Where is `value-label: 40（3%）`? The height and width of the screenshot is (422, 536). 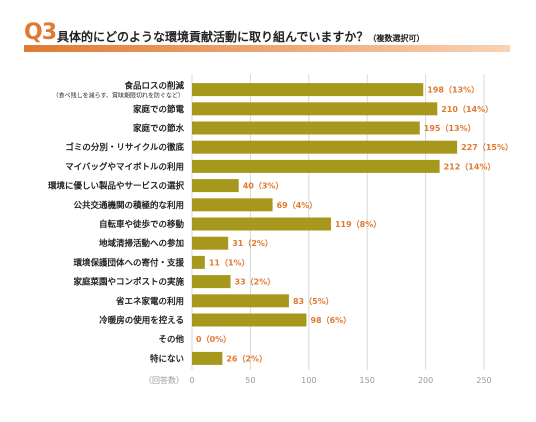 value-label: 40（3%） is located at coordinates (263, 186).